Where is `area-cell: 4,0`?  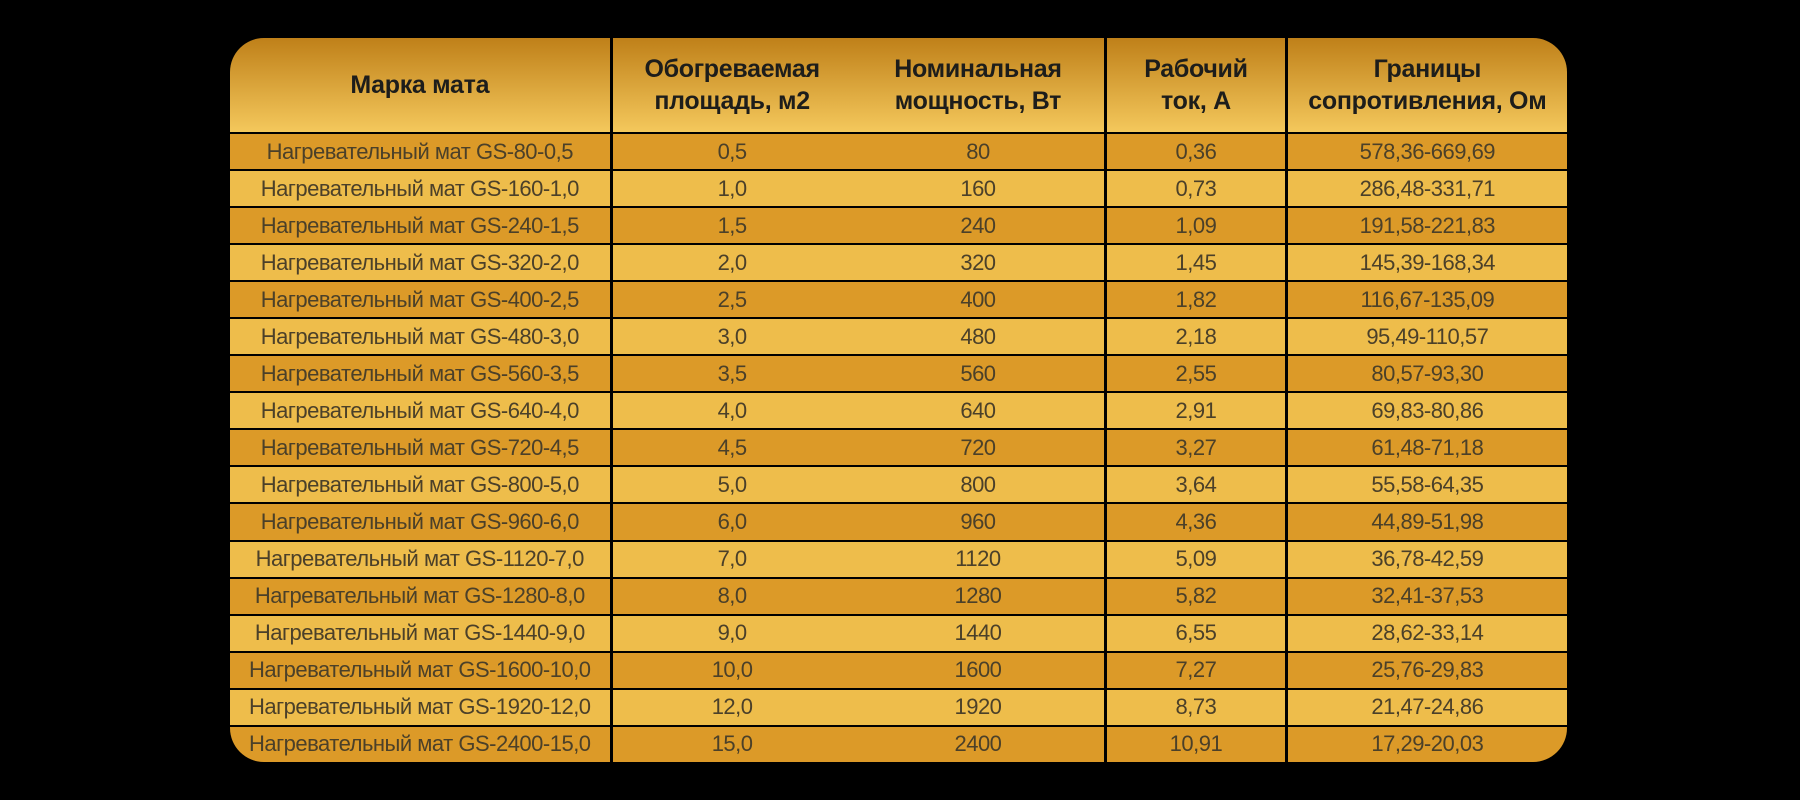
area-cell: 4,0 is located at coordinates (731, 410).